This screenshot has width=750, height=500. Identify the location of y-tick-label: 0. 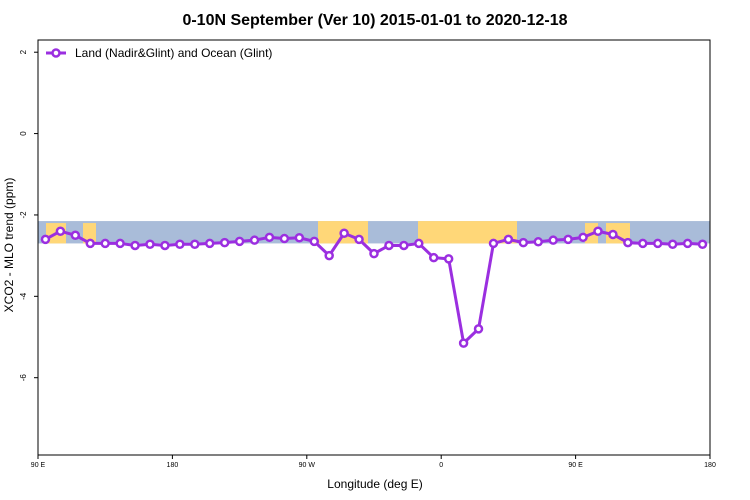
(23, 133).